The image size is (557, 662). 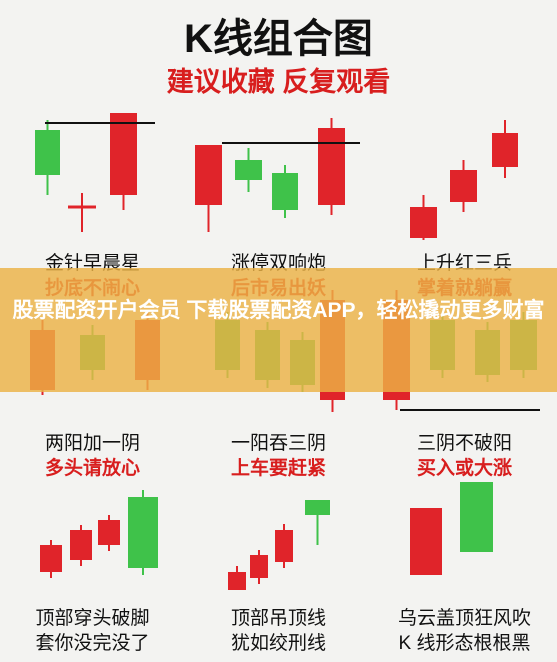 I want to click on title: K线组合图, so click(x=278, y=39).